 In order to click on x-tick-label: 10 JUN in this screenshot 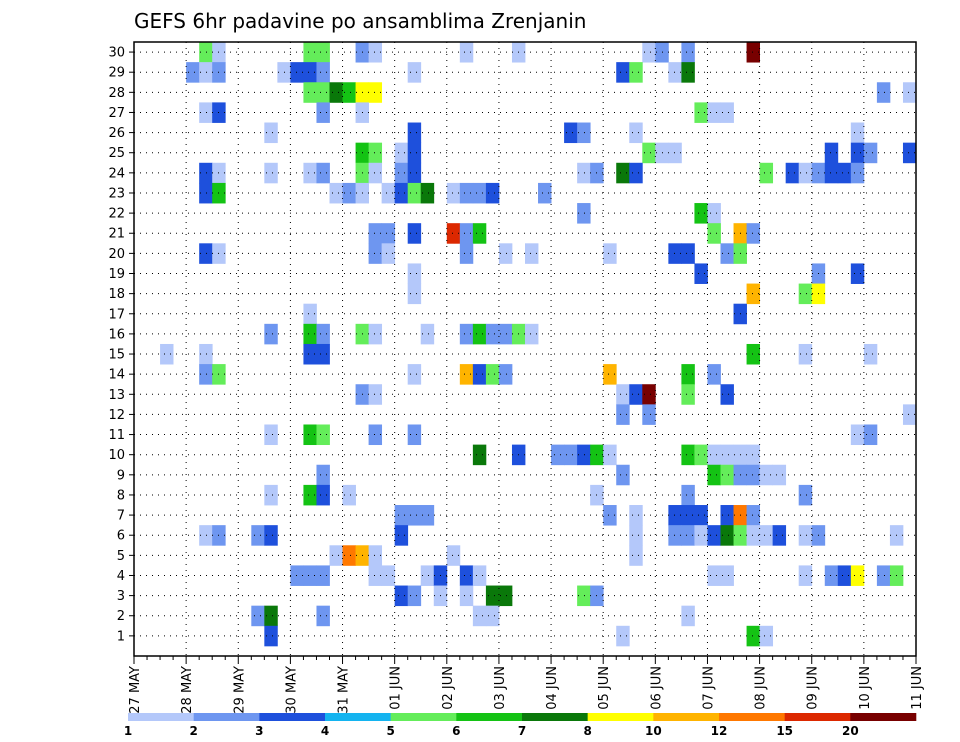, I will do `click(865, 688)`.